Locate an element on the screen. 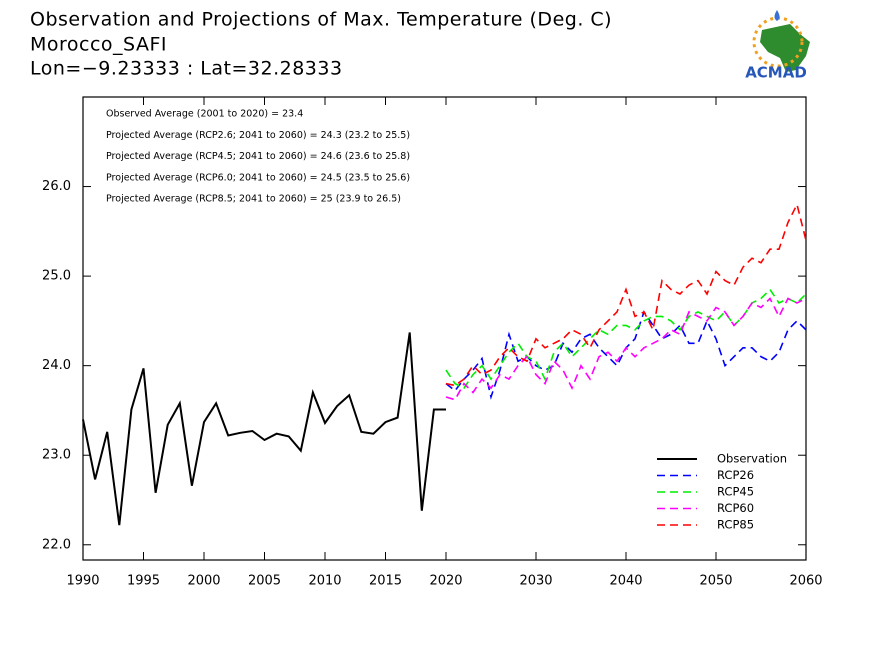 The image size is (879, 659). chart-subtitle: Morocco_SAFI is located at coordinates (98, 45).